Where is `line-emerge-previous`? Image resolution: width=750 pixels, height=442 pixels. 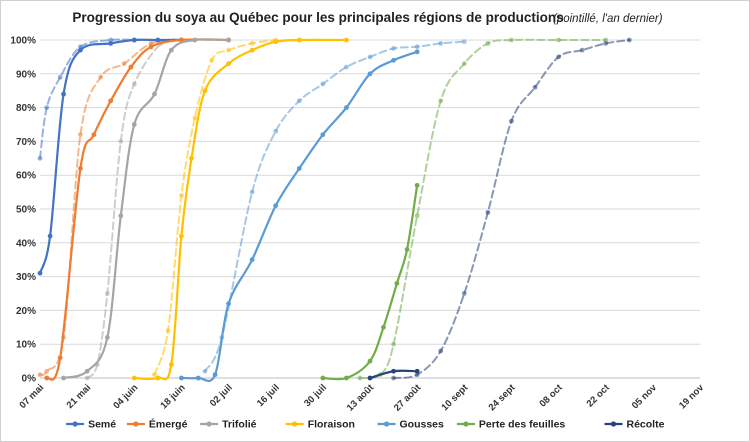
line-emerge-previous is located at coordinates (111, 208).